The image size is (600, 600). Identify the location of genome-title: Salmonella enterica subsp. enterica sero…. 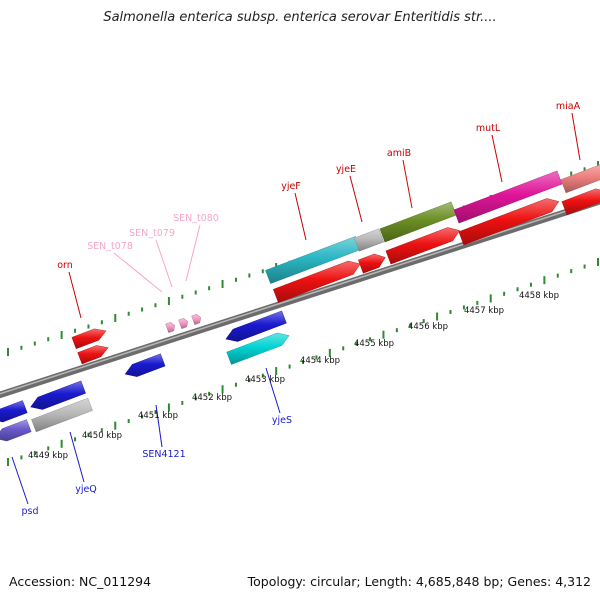
(300, 17).